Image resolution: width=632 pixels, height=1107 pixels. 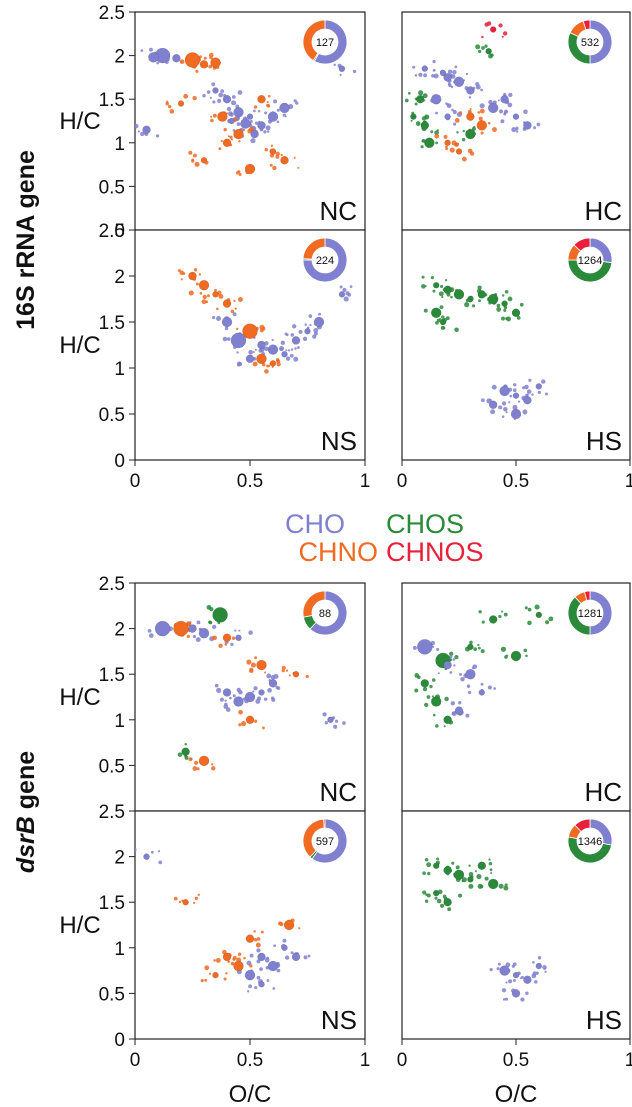 I want to click on y-tick-label: 2, so click(x=119, y=277).